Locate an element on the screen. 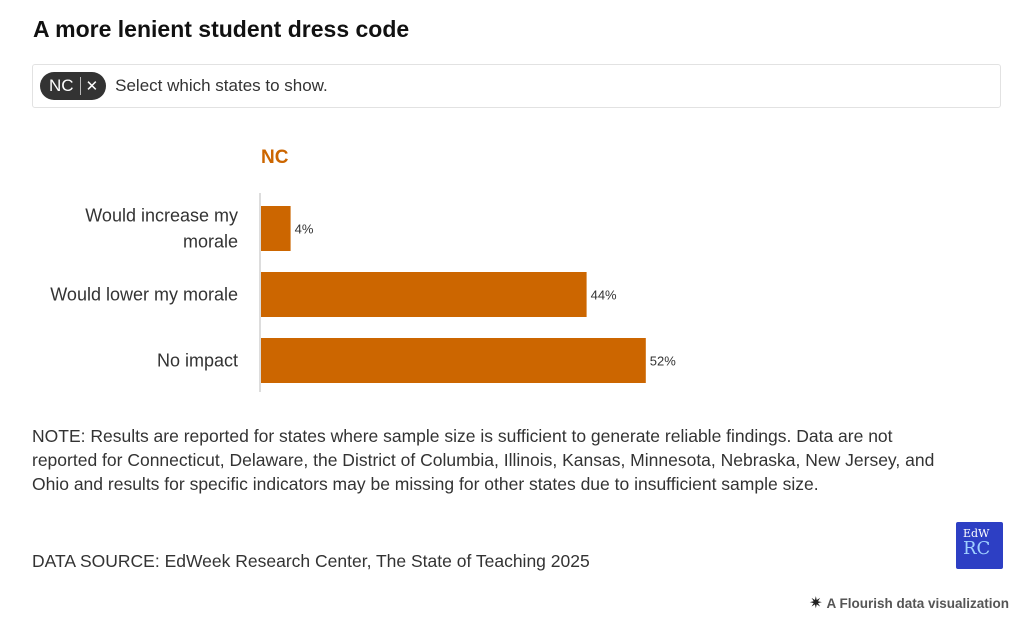 This screenshot has width=1024, height=636. chip-divider is located at coordinates (80, 86).